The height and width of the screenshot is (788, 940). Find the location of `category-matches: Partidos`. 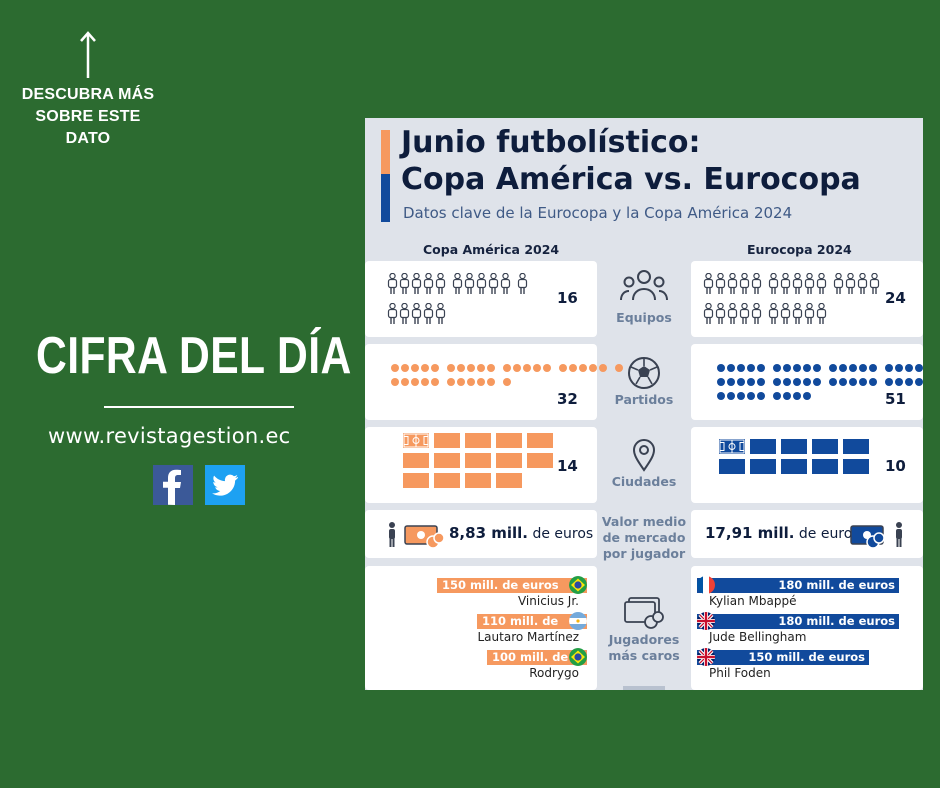

category-matches: Partidos is located at coordinates (644, 399).